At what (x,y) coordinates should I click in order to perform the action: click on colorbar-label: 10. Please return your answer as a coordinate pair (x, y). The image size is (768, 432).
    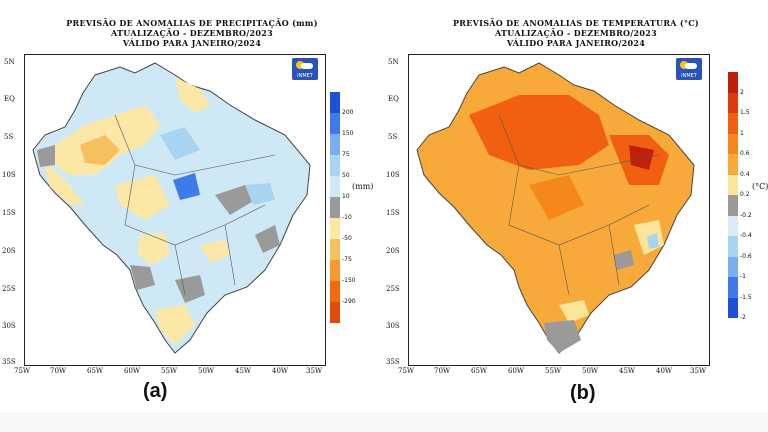
    Looking at the image, I should click on (346, 196).